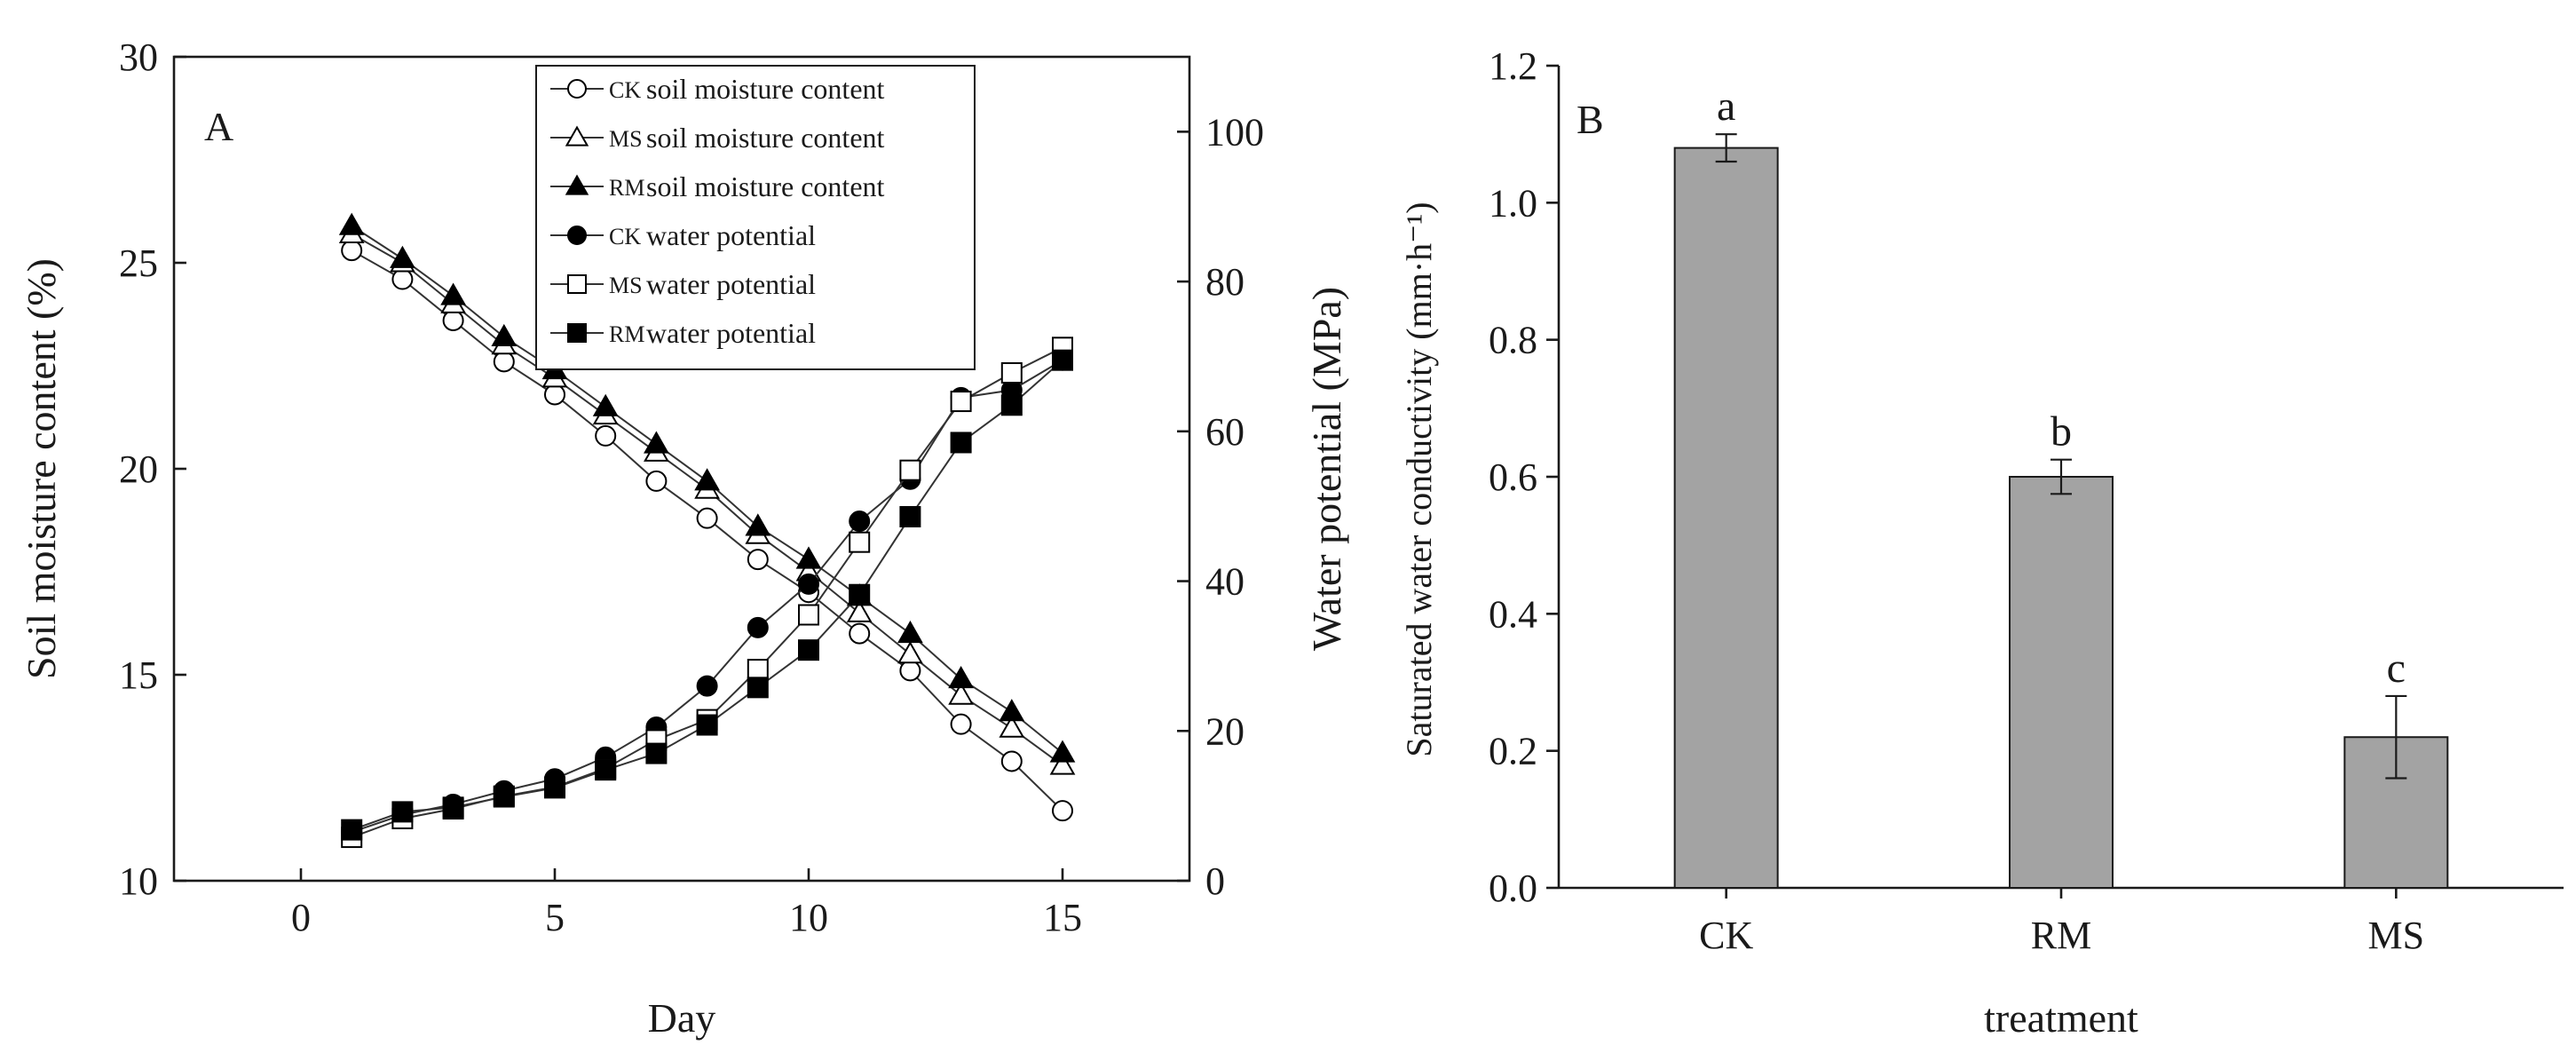 The width and height of the screenshot is (2576, 1053). I want to click on legend-item: MS water potential, so click(683, 284).